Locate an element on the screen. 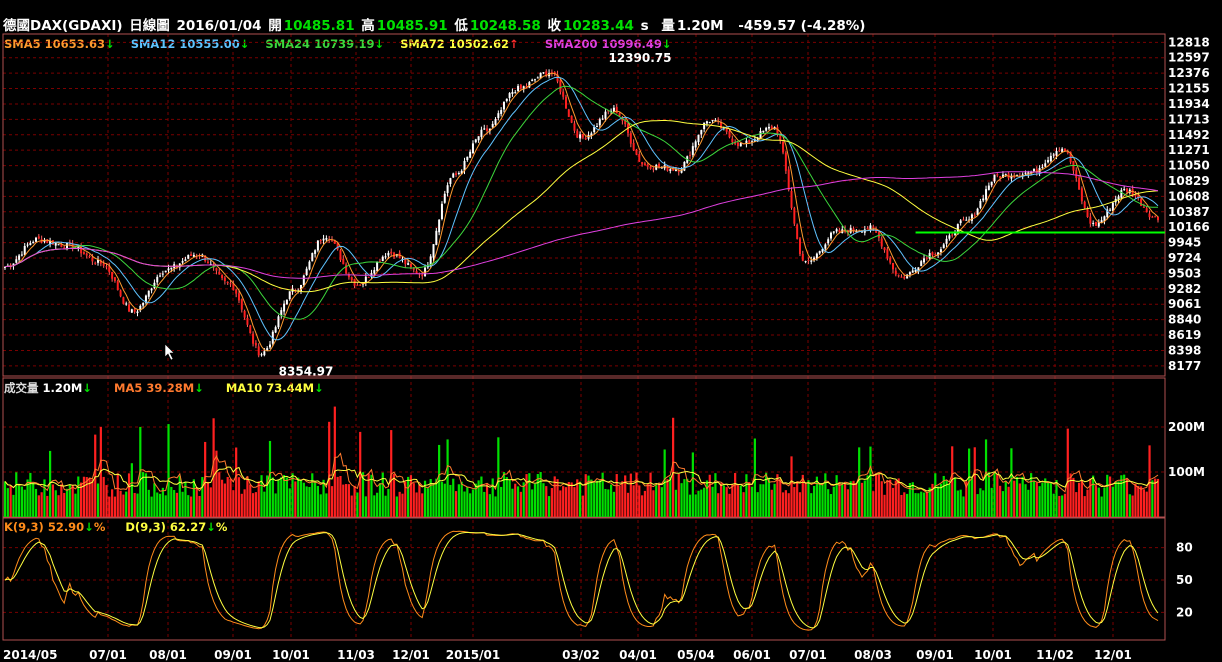 The width and height of the screenshot is (1222, 662). kd-tick-label: 50 is located at coordinates (1184, 580).